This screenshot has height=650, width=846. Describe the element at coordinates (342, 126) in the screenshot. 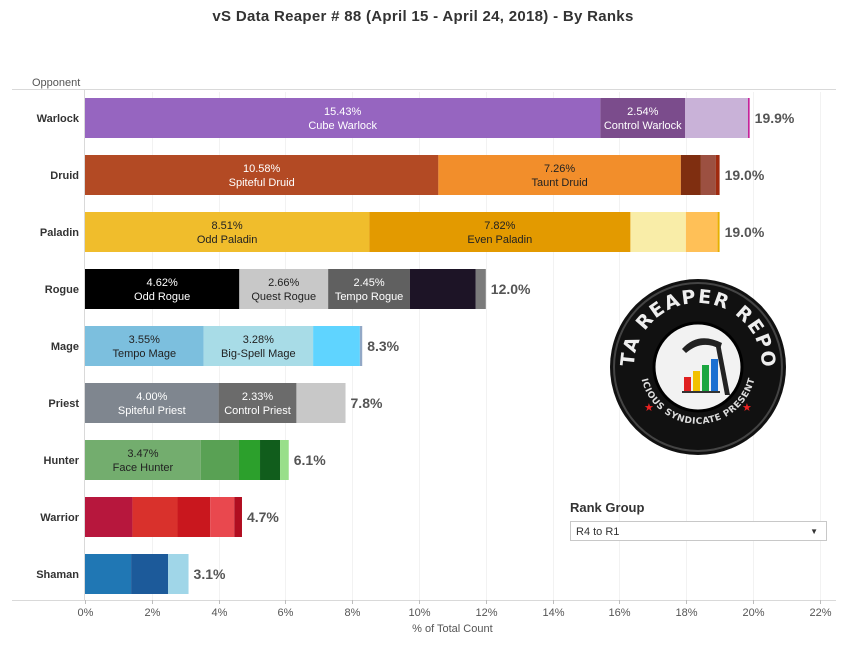

I see `data-label-archetype: Cube Warlock` at that location.